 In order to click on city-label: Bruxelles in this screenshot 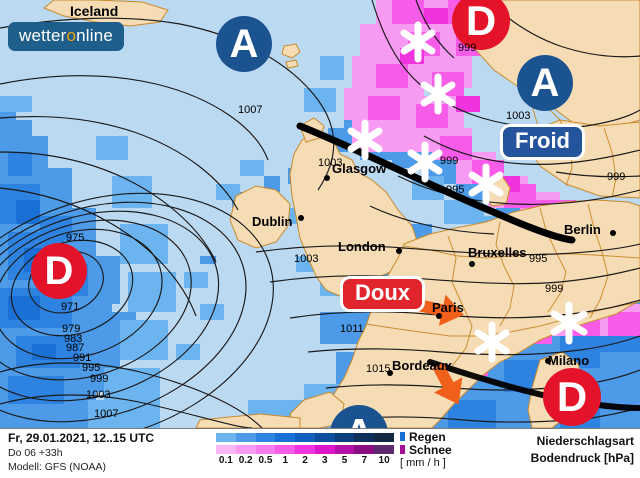, I will do `click(497, 252)`.